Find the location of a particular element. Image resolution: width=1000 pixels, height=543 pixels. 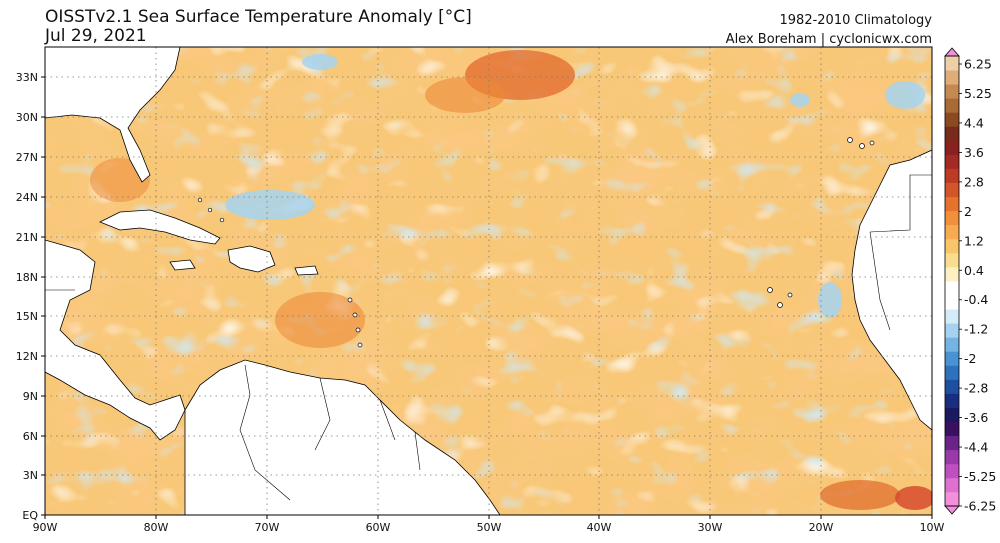

colorbar-label: -6.25 is located at coordinates (980, 506).